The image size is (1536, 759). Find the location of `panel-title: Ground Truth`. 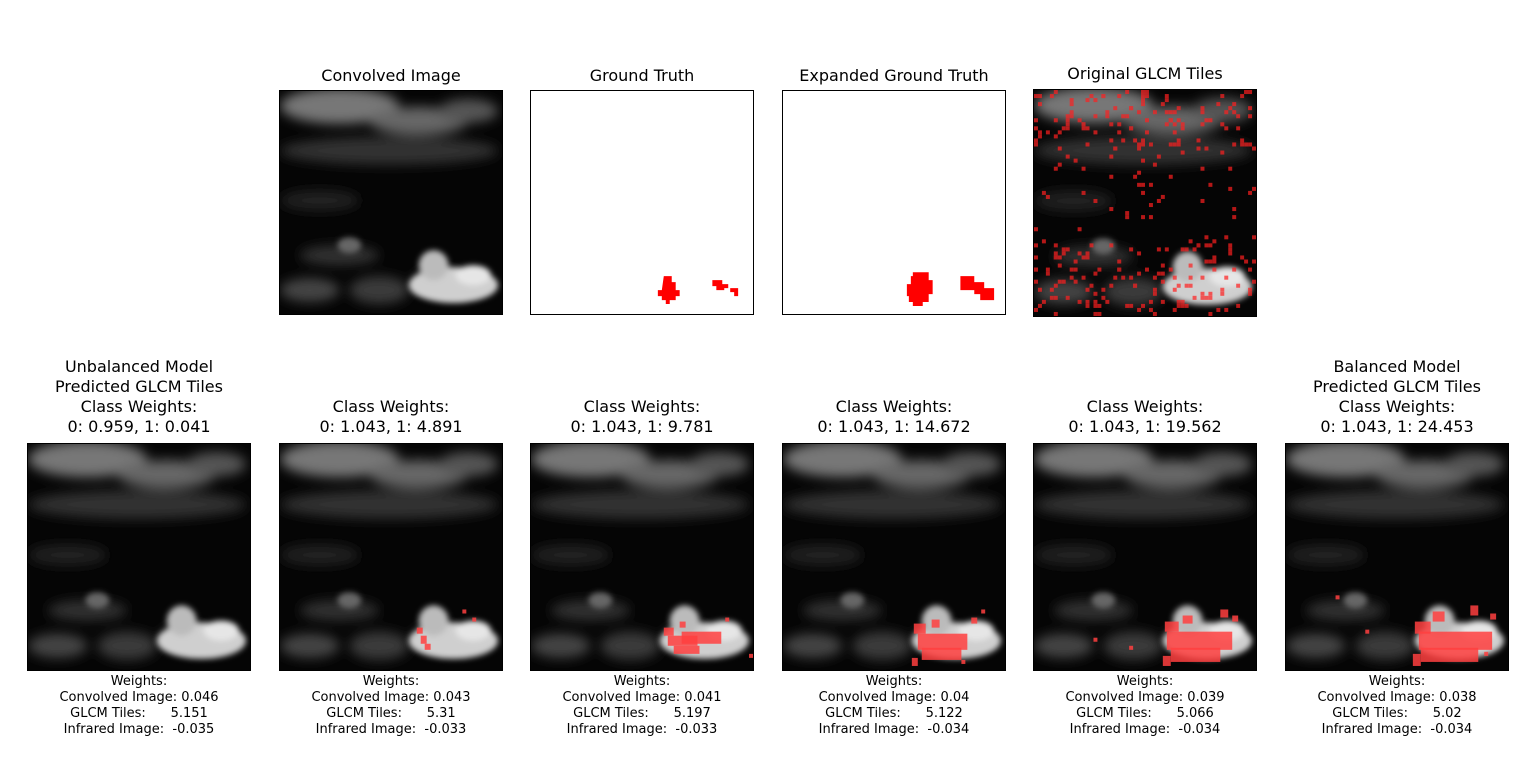

panel-title: Ground Truth is located at coordinates (642, 75).